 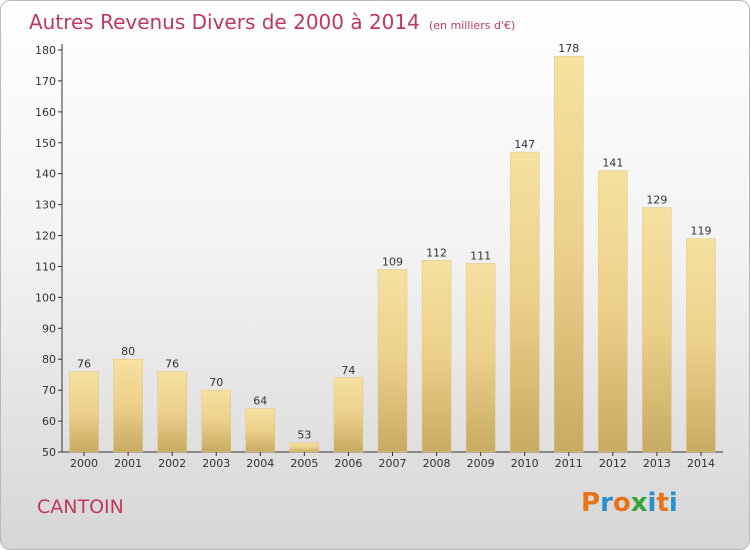 I want to click on commune-name: CANTOIN, so click(x=80, y=507).